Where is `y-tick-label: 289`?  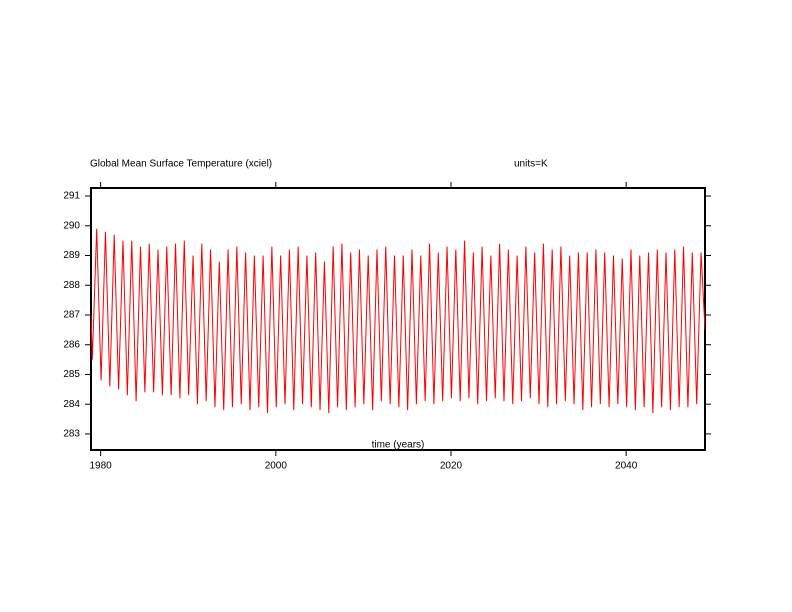
y-tick-label: 289 is located at coordinates (71, 255).